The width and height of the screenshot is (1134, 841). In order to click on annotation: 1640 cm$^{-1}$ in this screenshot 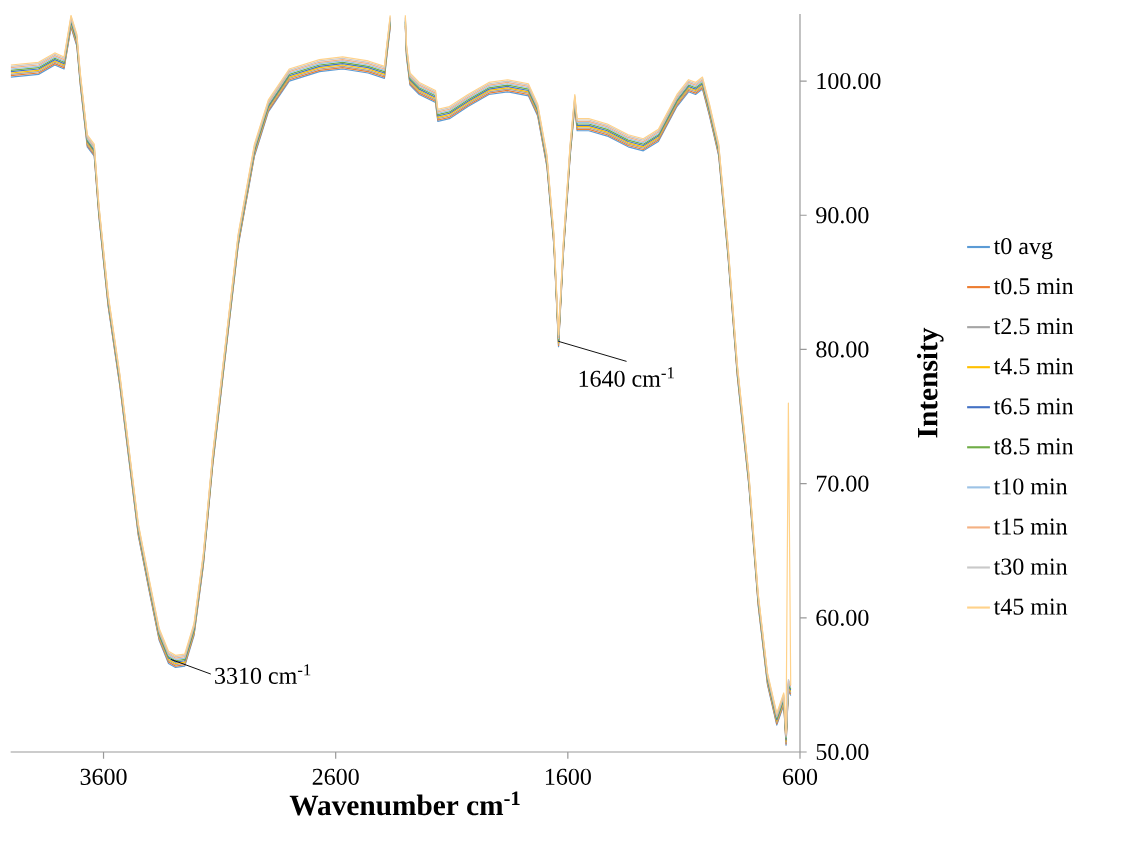, I will do `click(626, 377)`.